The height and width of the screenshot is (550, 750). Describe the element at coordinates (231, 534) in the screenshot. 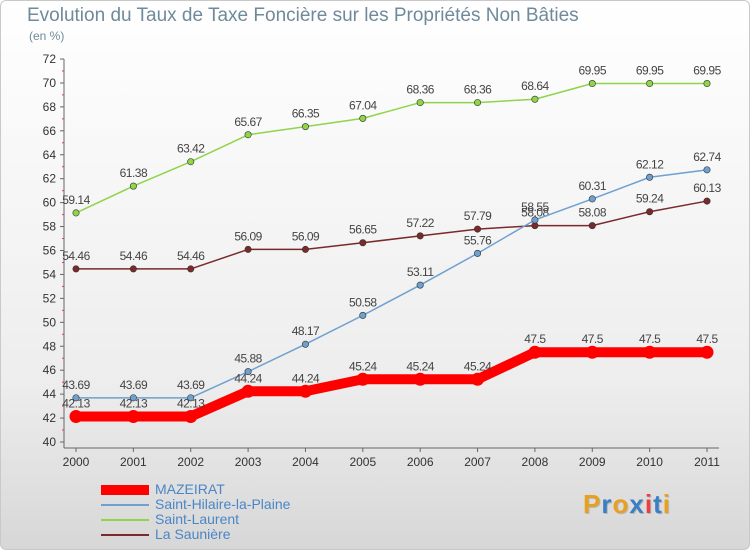

I see `legend-item: La Saunière` at that location.